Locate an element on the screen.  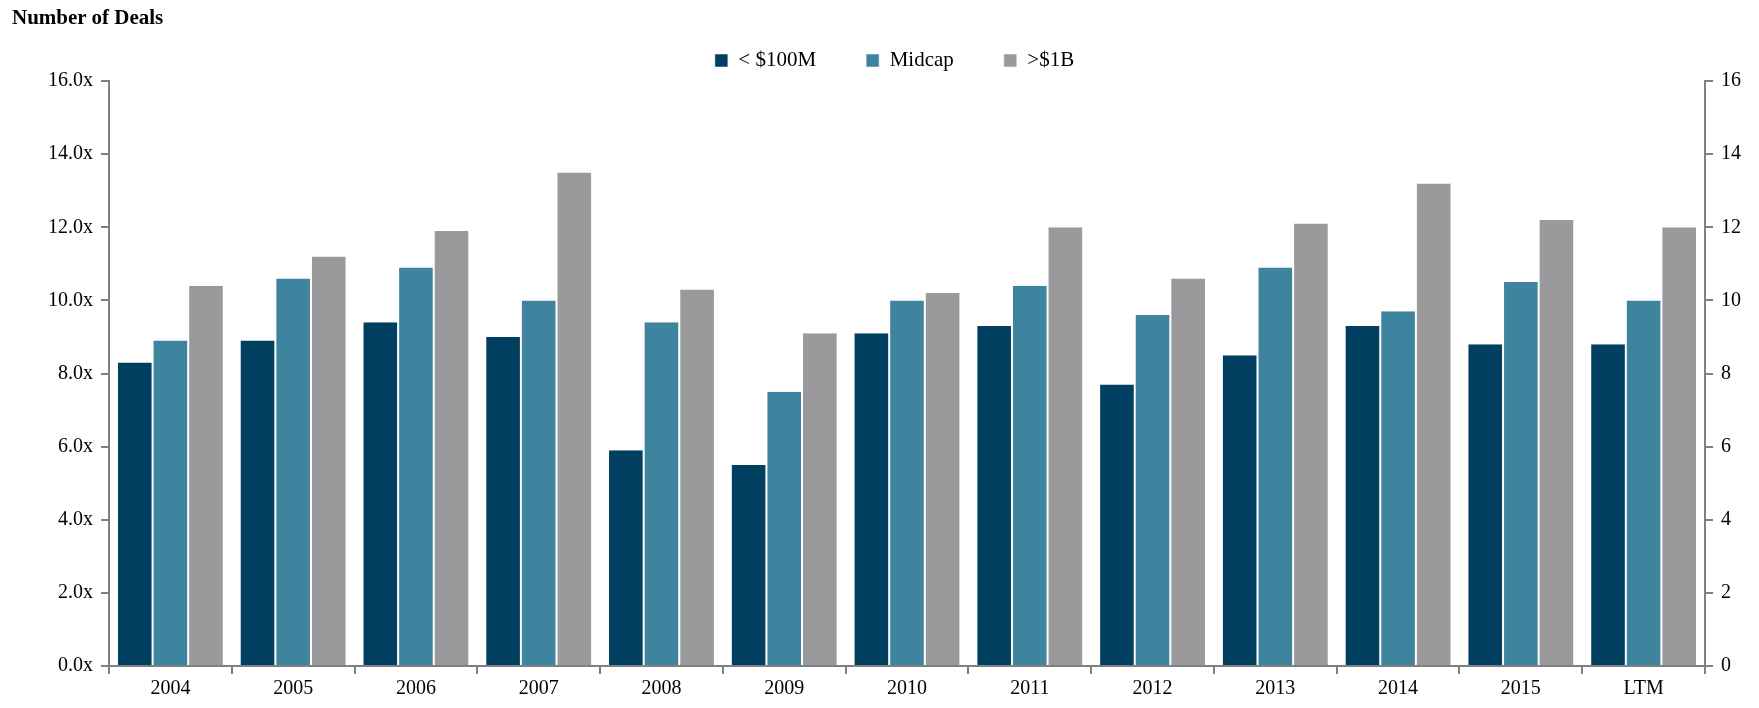
y2-tick-label: 4 is located at coordinates (1726, 518).